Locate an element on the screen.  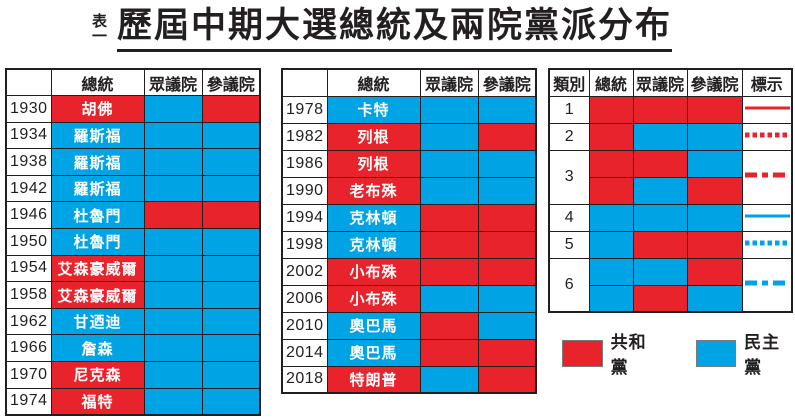
president-cell: 胡佛 is located at coordinates (97, 109).